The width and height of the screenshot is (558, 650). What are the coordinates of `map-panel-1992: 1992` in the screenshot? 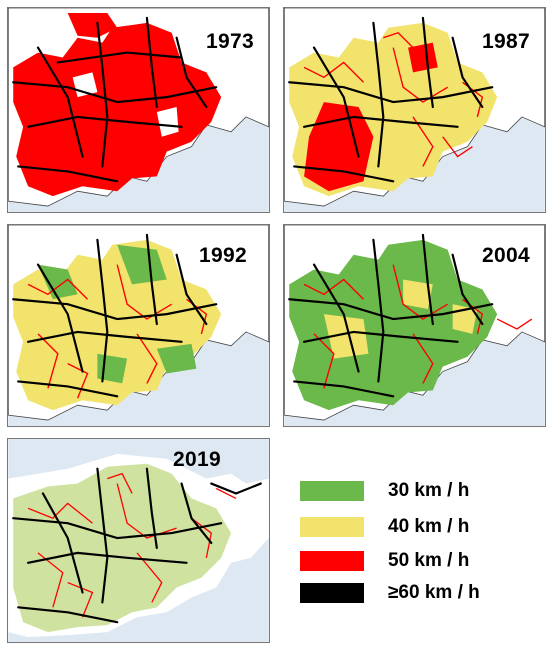 It's located at (138, 325).